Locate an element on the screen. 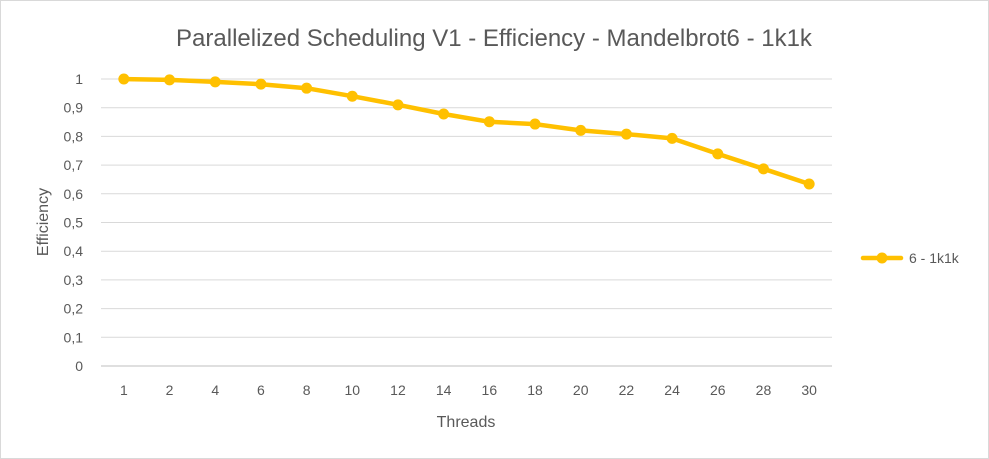 The image size is (989, 459). x-tick-labels: 1 2 4 6 8 10 12 14 16 18 20 22 24 26 28 30 is located at coordinates (468, 390).